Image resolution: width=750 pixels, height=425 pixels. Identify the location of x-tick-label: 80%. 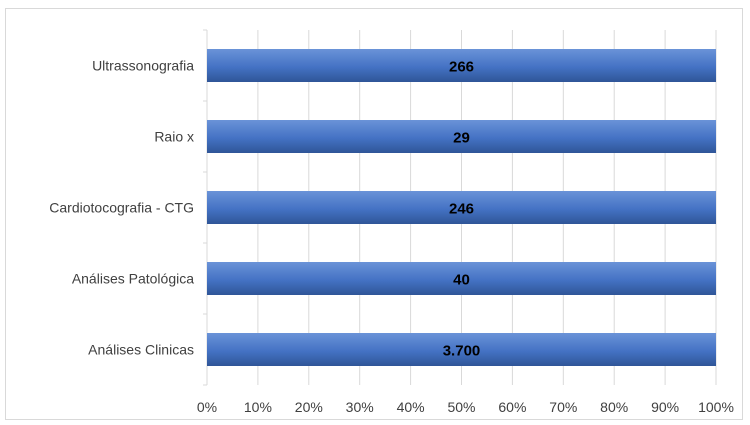
(614, 407).